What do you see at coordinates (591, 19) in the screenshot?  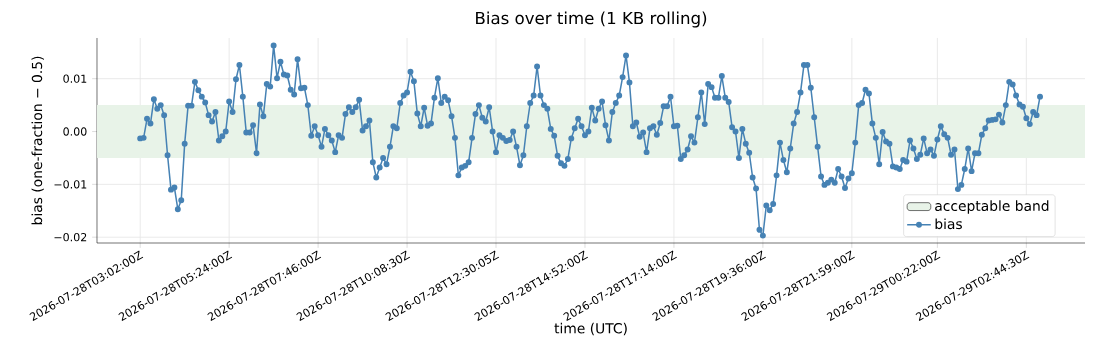 I see `chart-title: Bias over time (1 KB rolling)` at bounding box center [591, 19].